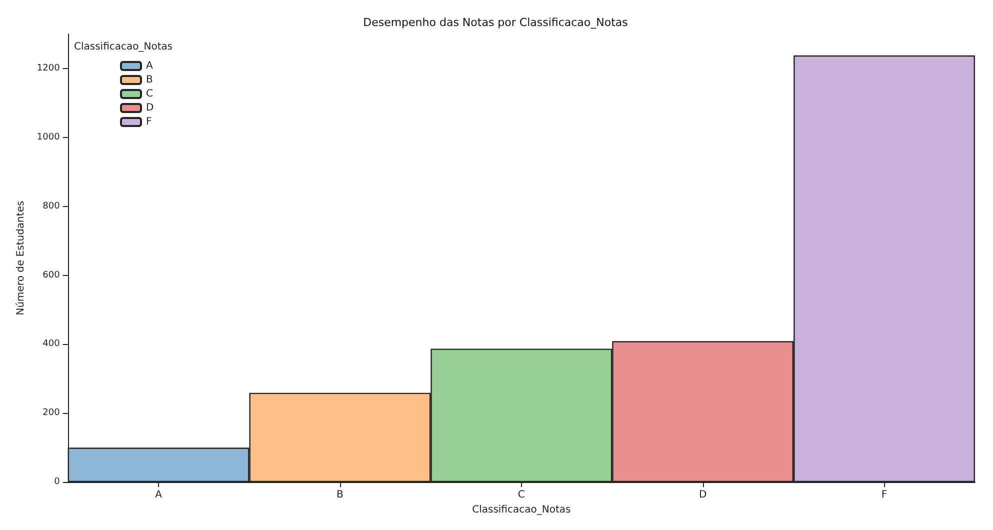  Describe the element at coordinates (51, 206) in the screenshot. I see `y-tick-label: 800` at that location.